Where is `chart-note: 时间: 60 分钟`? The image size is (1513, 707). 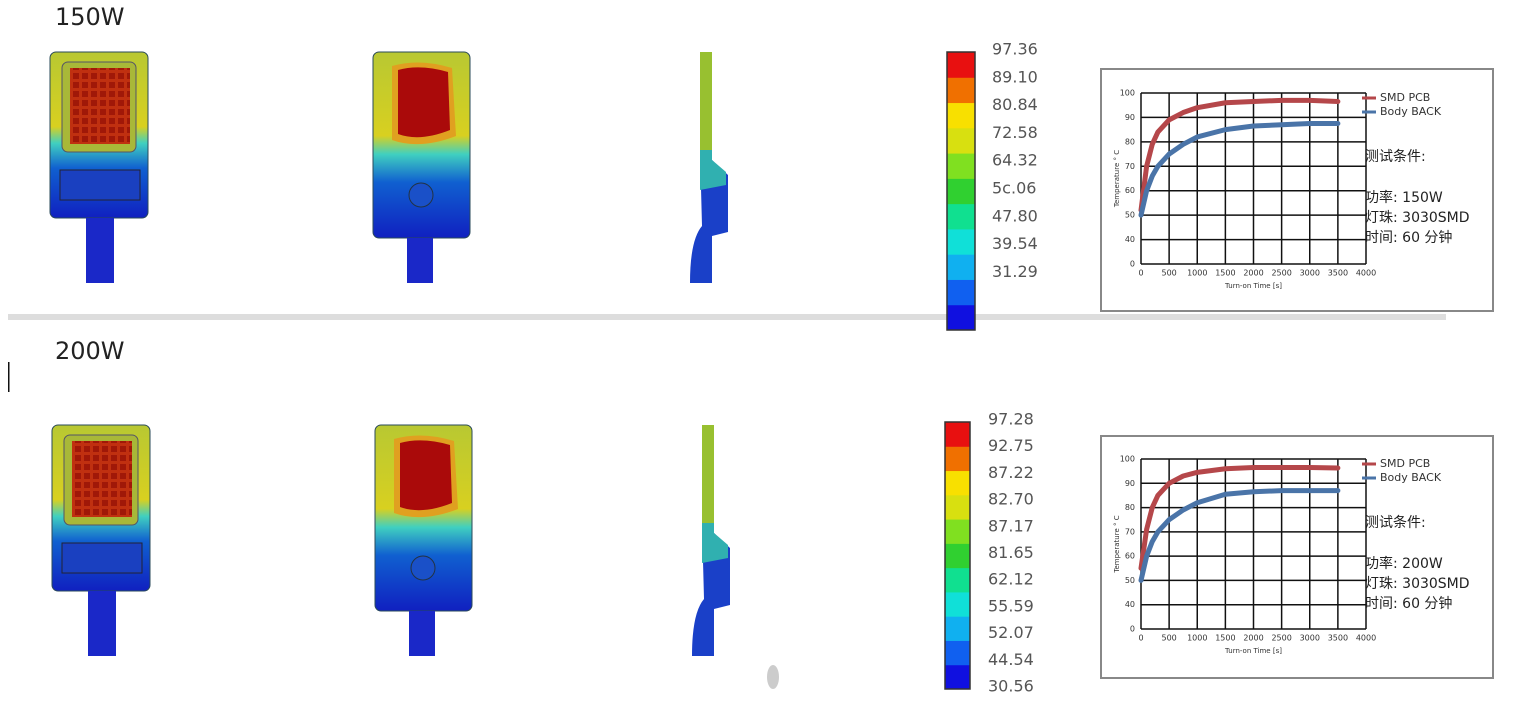
chart-note: 时间: 60 分钟 is located at coordinates (1408, 603).